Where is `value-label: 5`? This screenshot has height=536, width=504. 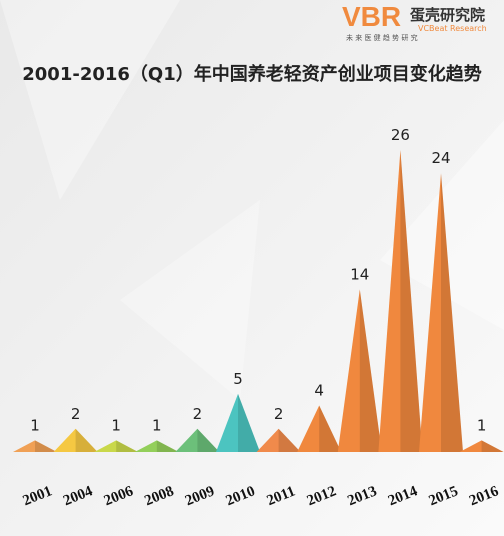 value-label: 5 is located at coordinates (238, 379).